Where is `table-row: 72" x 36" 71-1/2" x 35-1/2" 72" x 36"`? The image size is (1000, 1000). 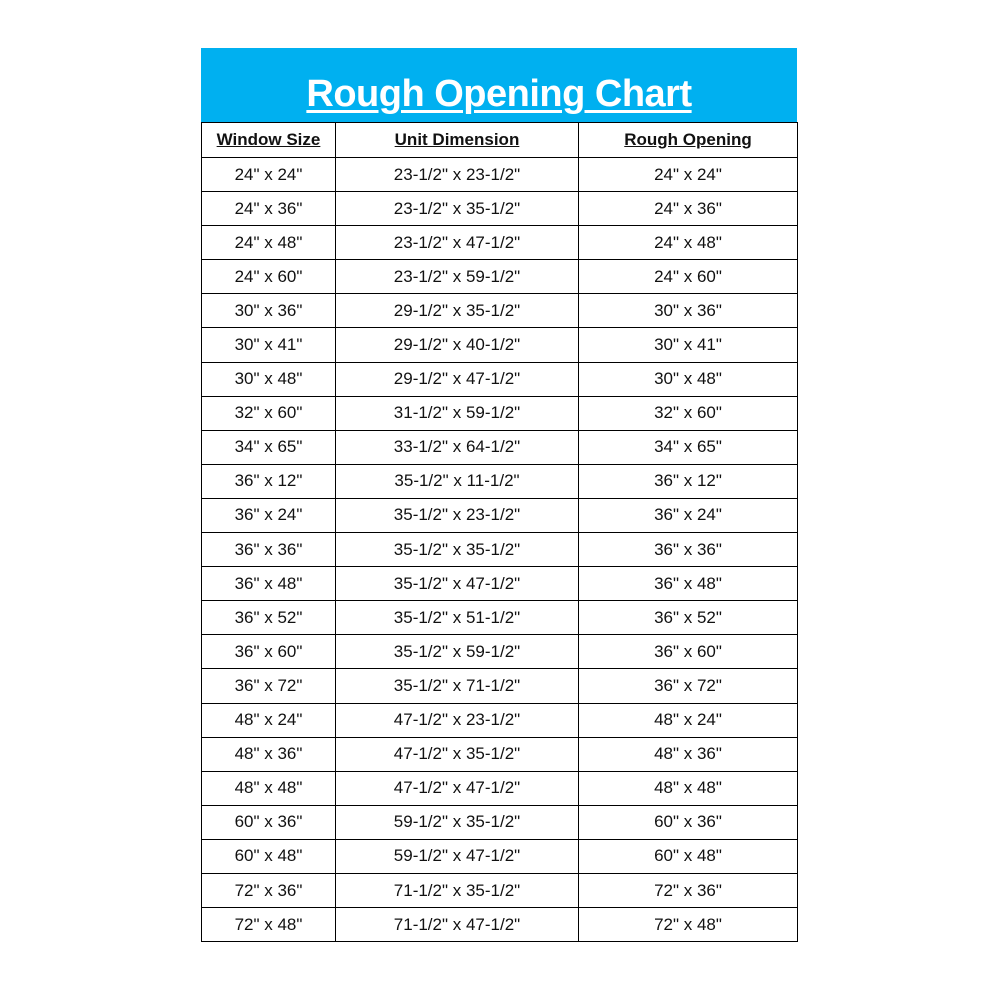
table-row: 72" x 36" 71-1/2" x 35-1/2" 72" x 36" is located at coordinates (499, 890).